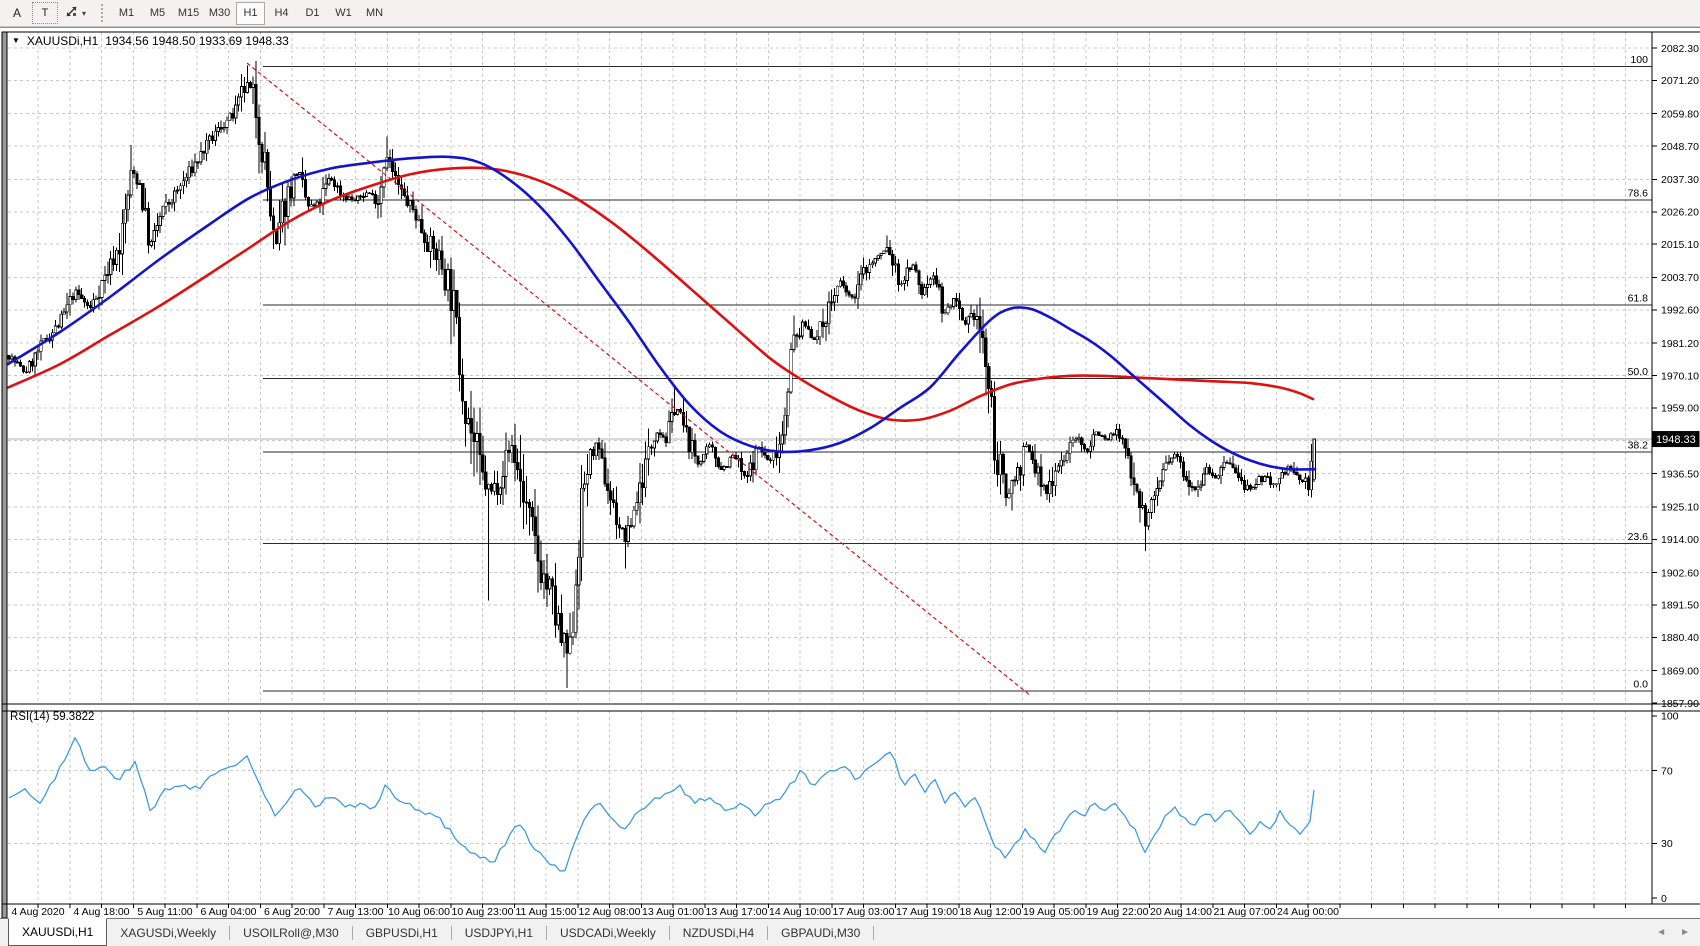 The height and width of the screenshot is (946, 1700). What do you see at coordinates (608, 932) in the screenshot?
I see `tab-usdcad-weekly: USDCADi,Weekly` at bounding box center [608, 932].